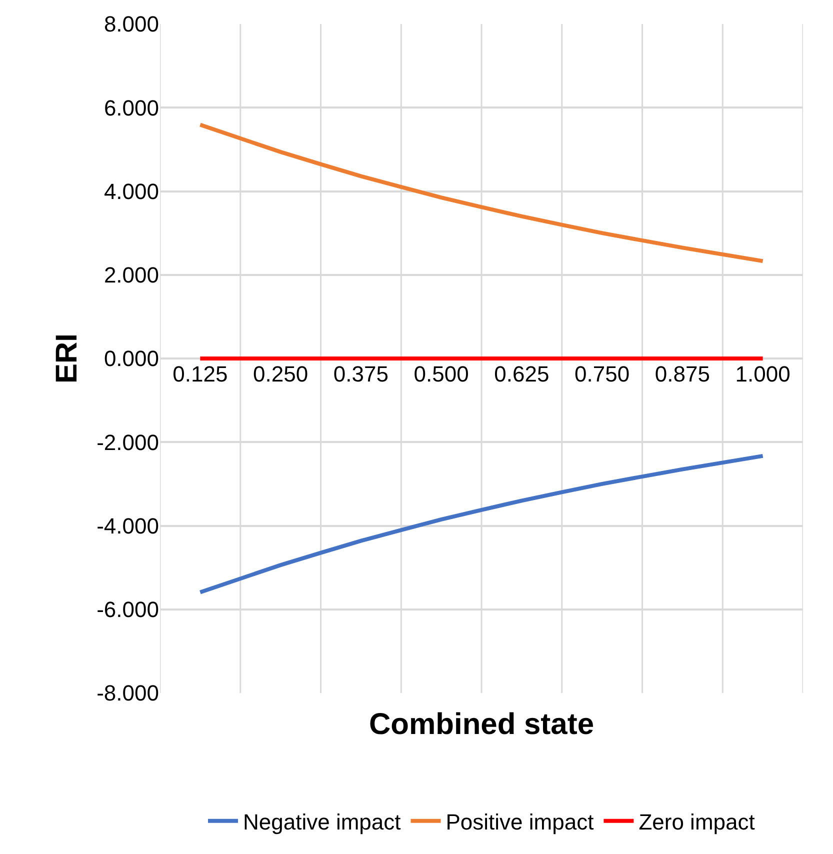  I want to click on y-tick-label: 6.000, so click(131, 107).